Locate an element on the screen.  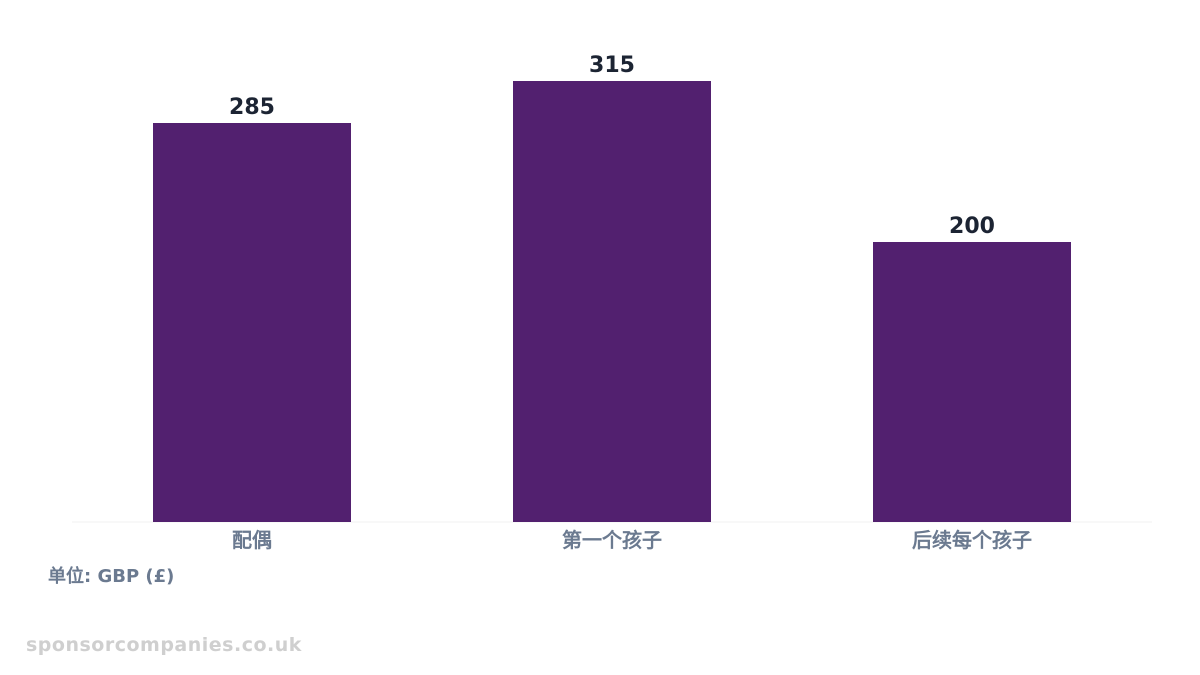
category-label-1: 配偶 is located at coordinates (252, 540).